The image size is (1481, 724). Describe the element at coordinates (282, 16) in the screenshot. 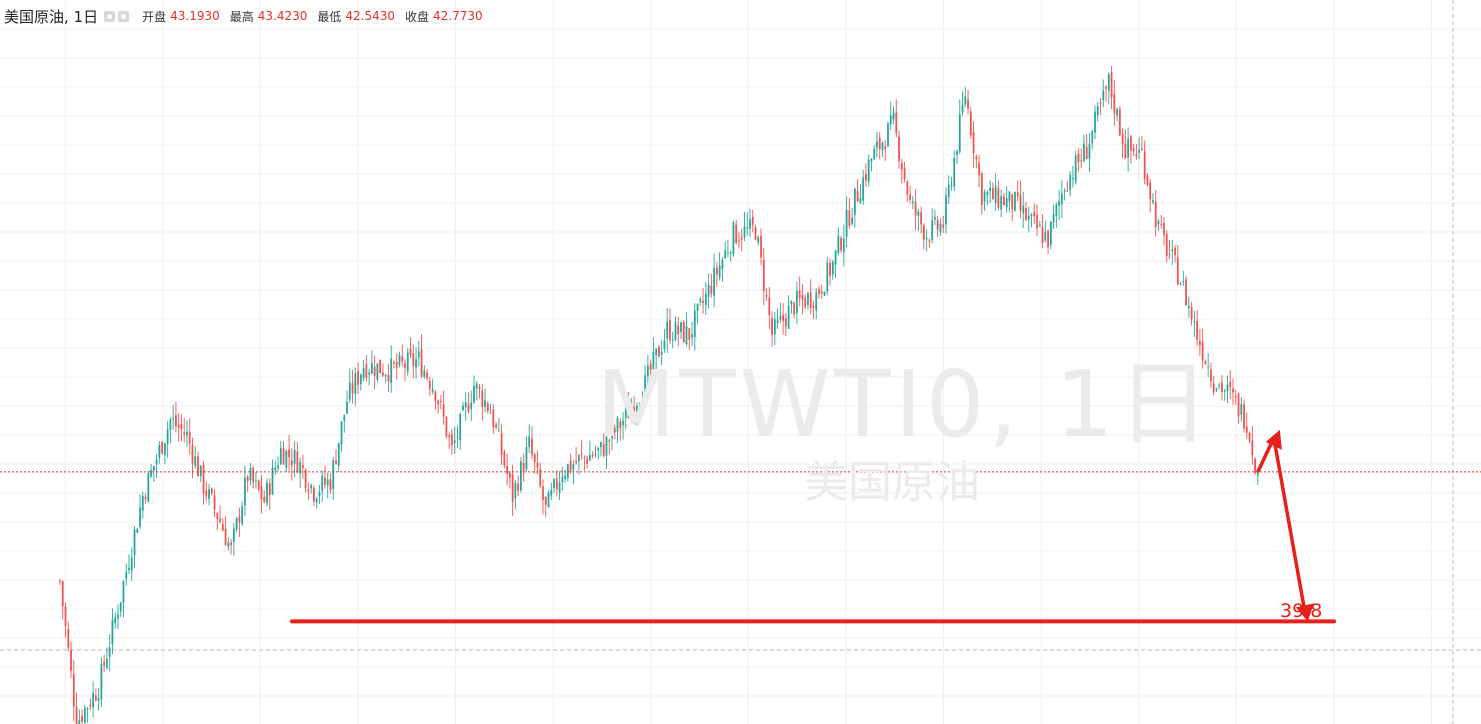

I see `high-value: 43.4230` at that location.